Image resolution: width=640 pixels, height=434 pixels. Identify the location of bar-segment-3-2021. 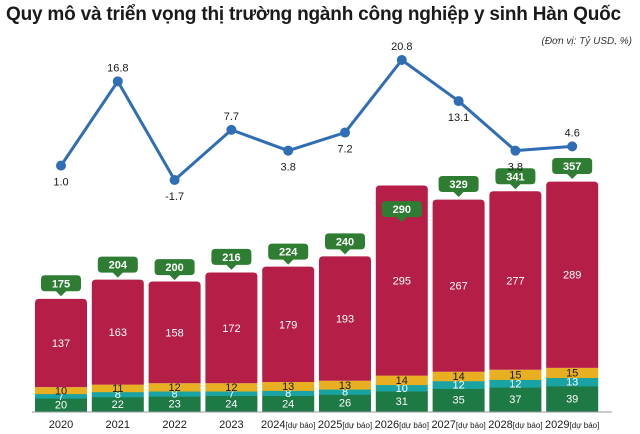
(117, 332).